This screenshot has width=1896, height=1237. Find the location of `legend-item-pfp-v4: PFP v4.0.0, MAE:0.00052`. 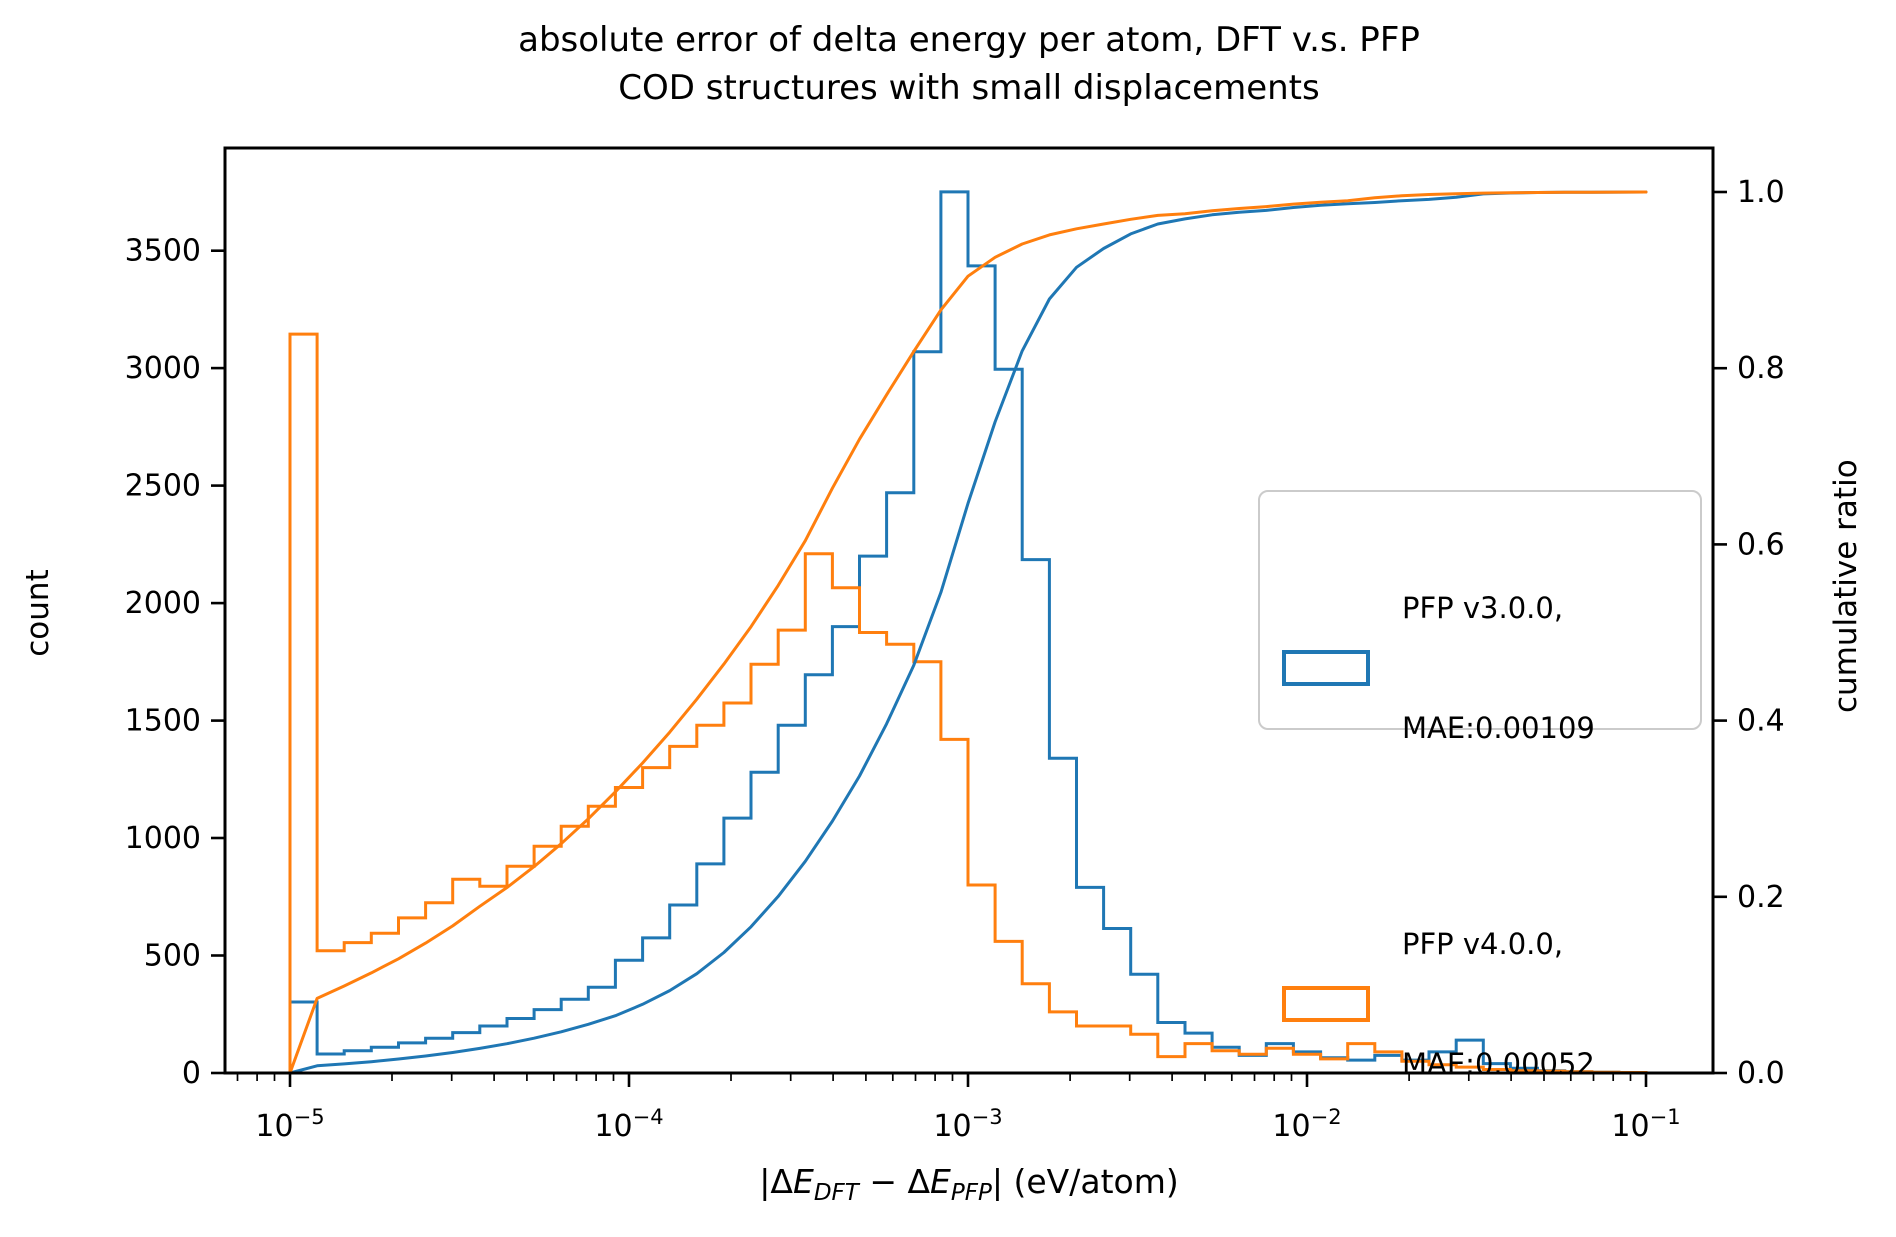

legend-item-pfp-v4: PFP v4.0.0, MAE:0.00052 is located at coordinates (1491, 1004).